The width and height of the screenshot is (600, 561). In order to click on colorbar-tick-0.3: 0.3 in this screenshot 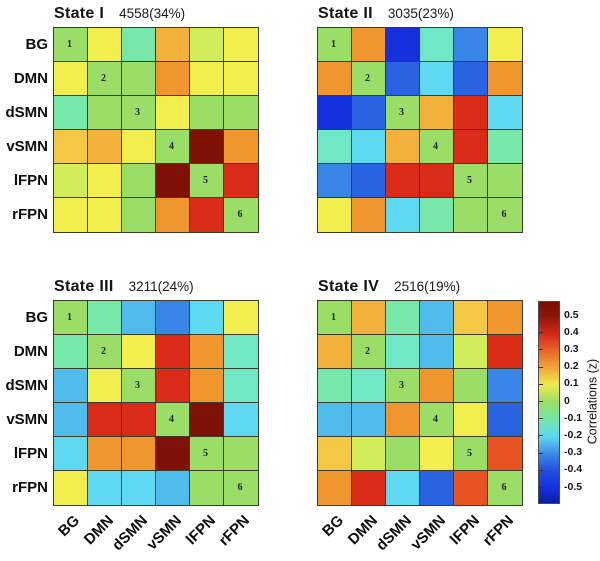, I will do `click(571, 348)`.